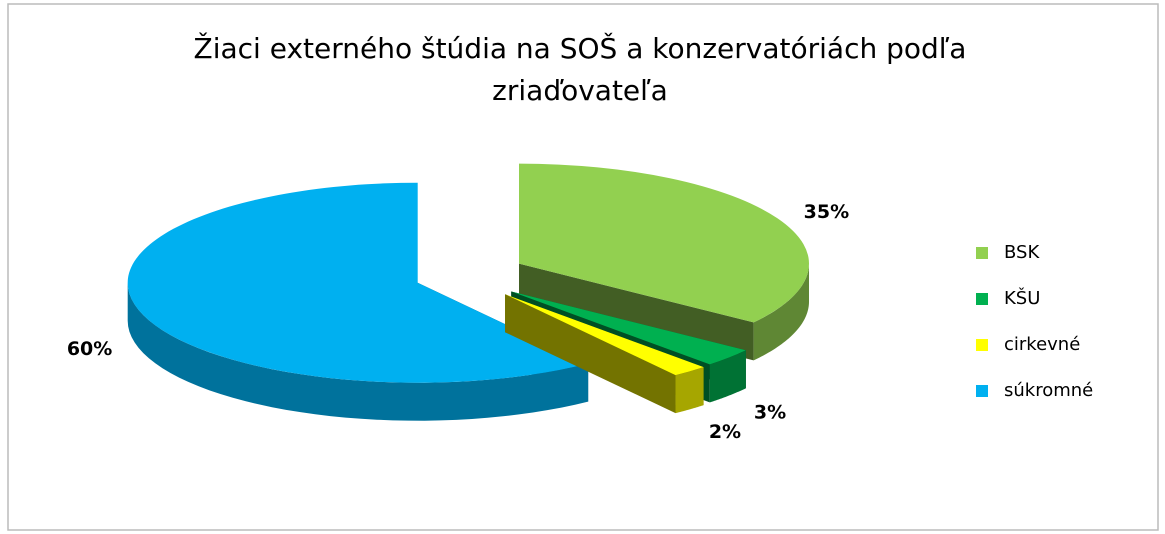 The width and height of the screenshot is (1165, 534). Describe the element at coordinates (1022, 298) in the screenshot. I see `legend-label: KŠU` at that location.